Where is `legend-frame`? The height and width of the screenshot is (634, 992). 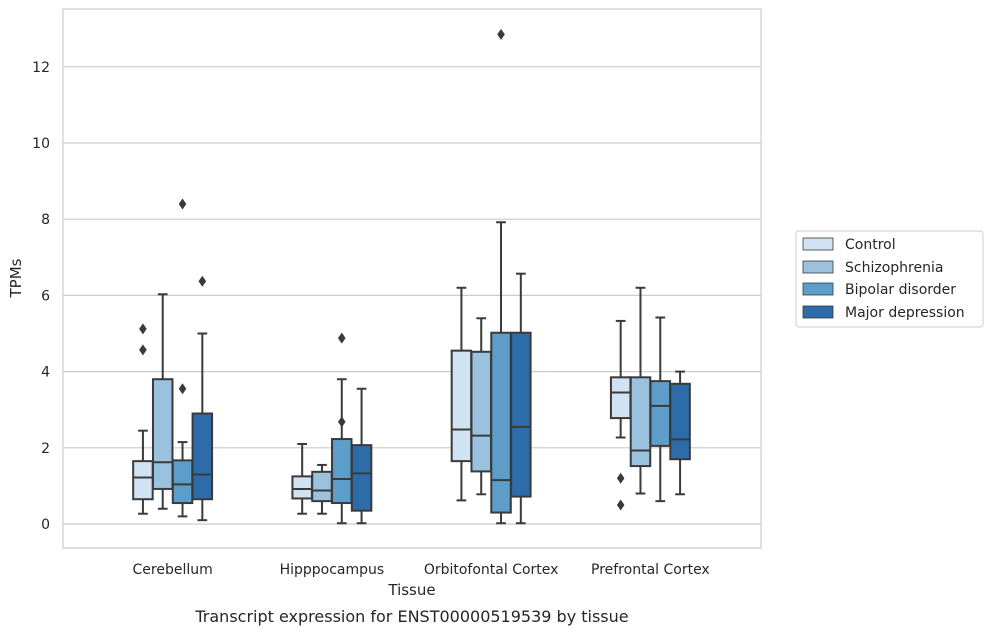 legend-frame is located at coordinates (889, 279).